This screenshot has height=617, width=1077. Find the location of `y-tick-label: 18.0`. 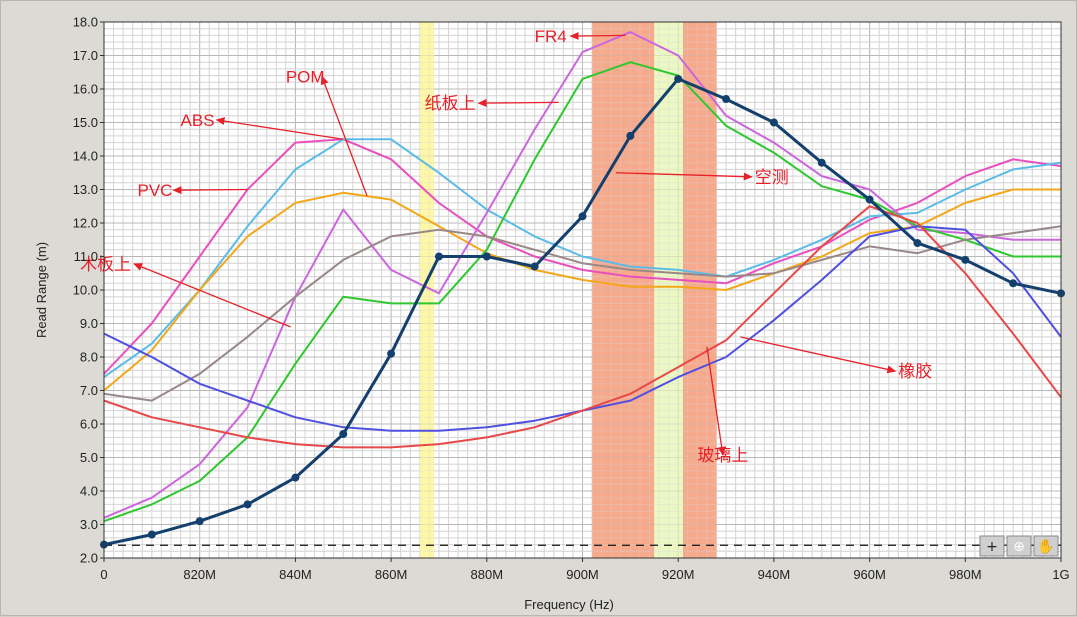

y-tick-label: 18.0 is located at coordinates (85, 22).